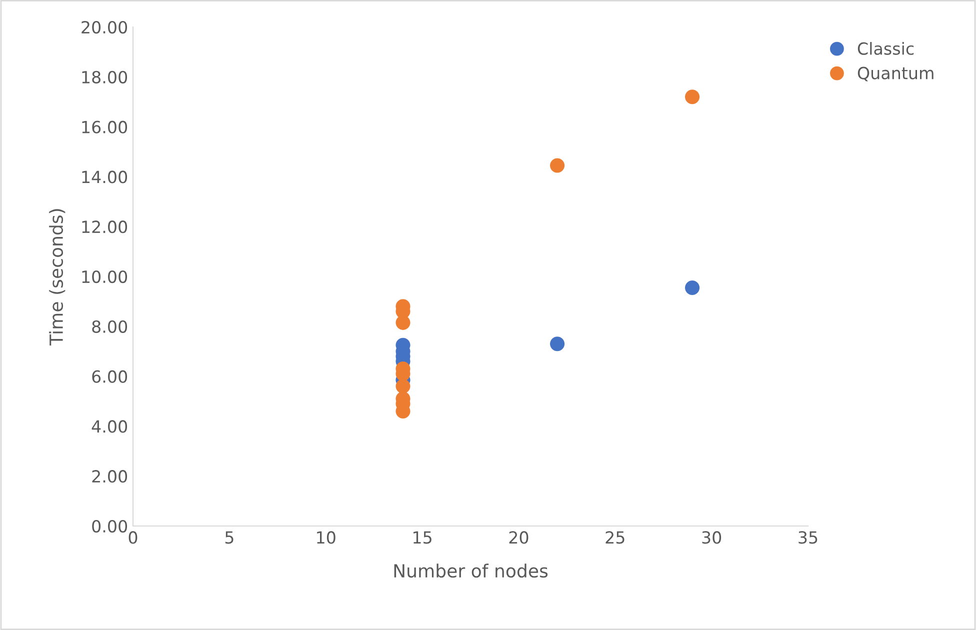 The width and height of the screenshot is (976, 630). Describe the element at coordinates (105, 27) in the screenshot. I see `y-tick-label: 20.00` at that location.